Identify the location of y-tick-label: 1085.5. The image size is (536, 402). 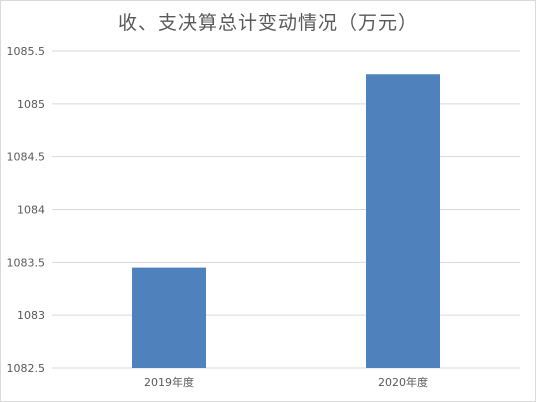
(26, 51).